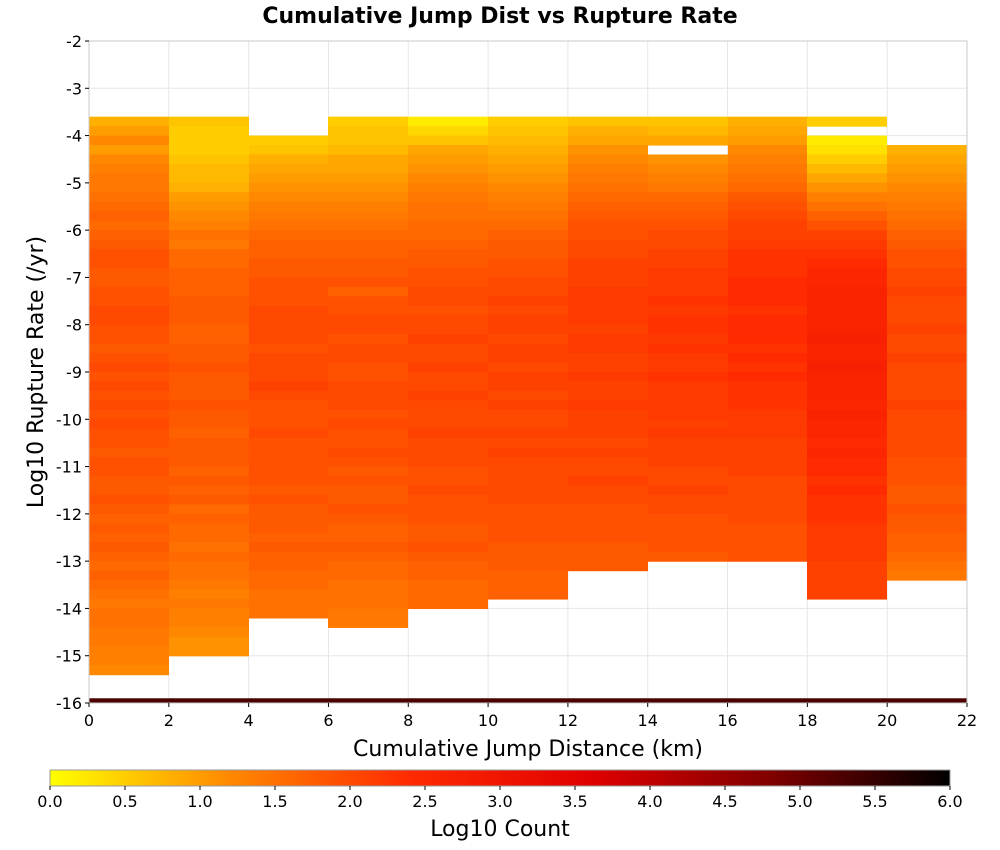 Image resolution: width=1000 pixels, height=850 pixels. I want to click on colorbar-tick-label: 4.5, so click(724, 801).